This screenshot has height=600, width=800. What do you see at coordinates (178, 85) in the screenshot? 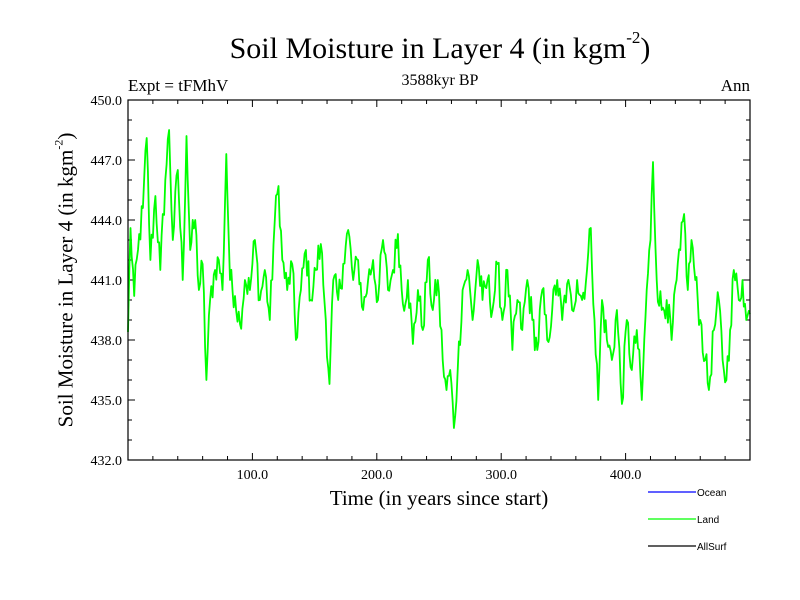
I see `experiment-label: Expt = tFMhV` at bounding box center [178, 85].